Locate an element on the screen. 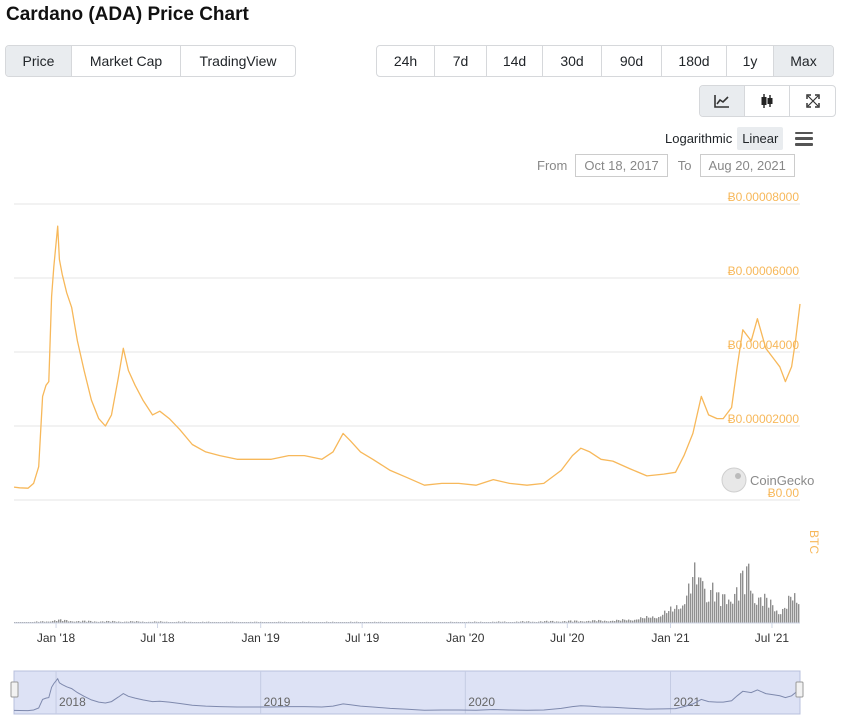 The image size is (843, 719). navigator-series-line is located at coordinates (407, 694).